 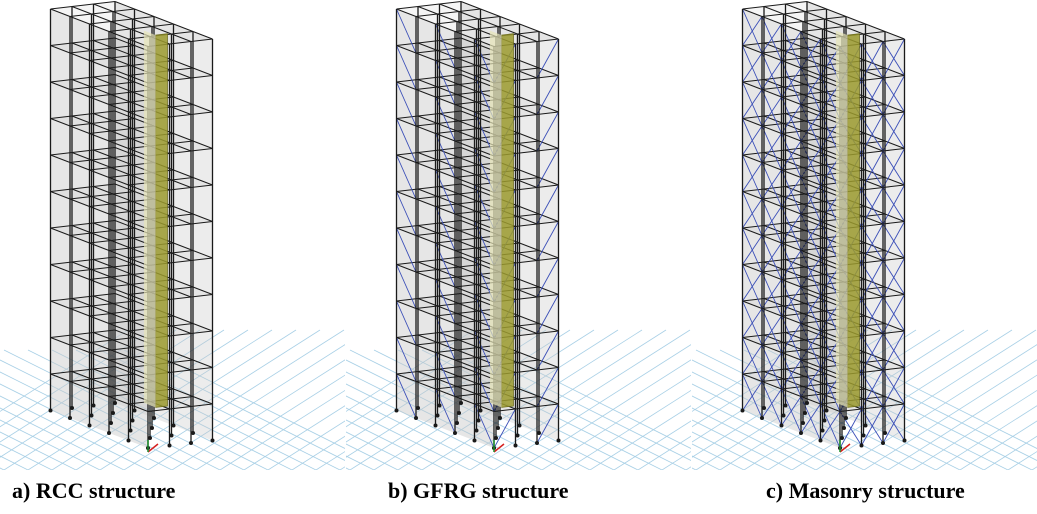 I want to click on gfrg-structure-caption: b) GFRG structure, so click(x=478, y=490).